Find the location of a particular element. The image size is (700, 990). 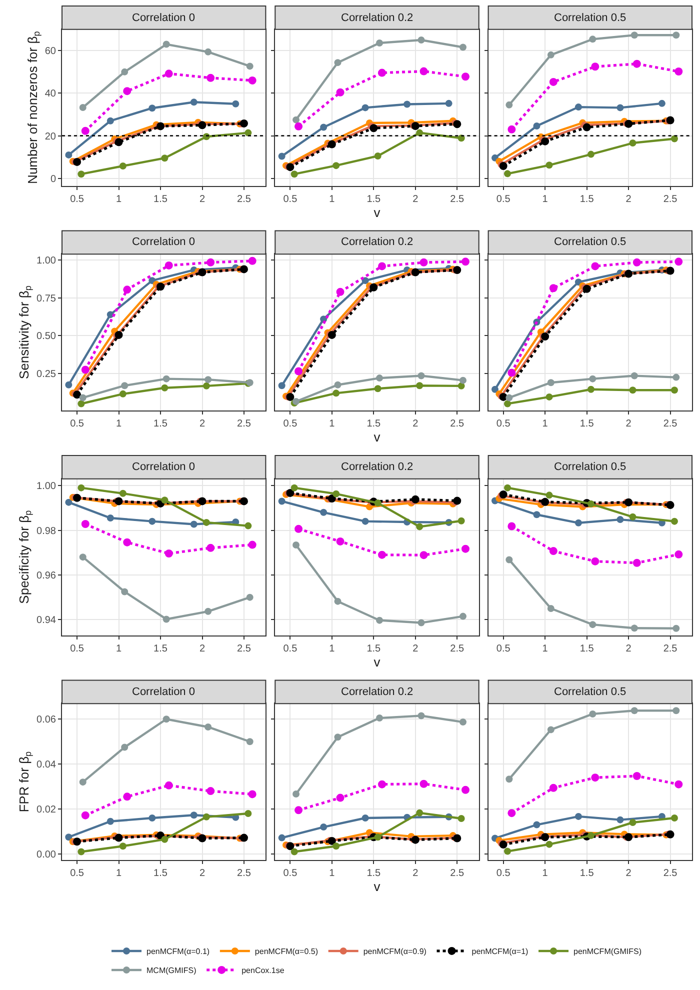

y-tick-label: 0.06 is located at coordinates (46, 720).